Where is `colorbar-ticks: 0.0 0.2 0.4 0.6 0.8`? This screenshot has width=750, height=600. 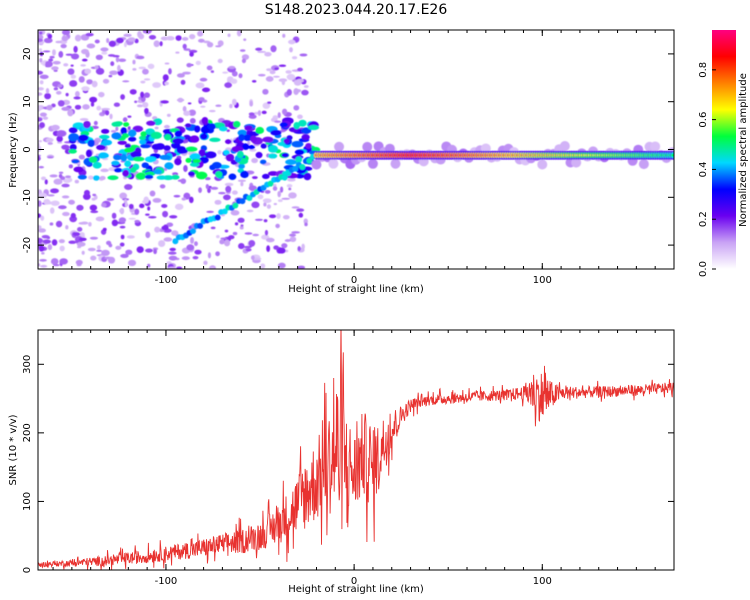
colorbar-ticks: 0.0 0.2 0.4 0.6 0.8 is located at coordinates (707, 169).